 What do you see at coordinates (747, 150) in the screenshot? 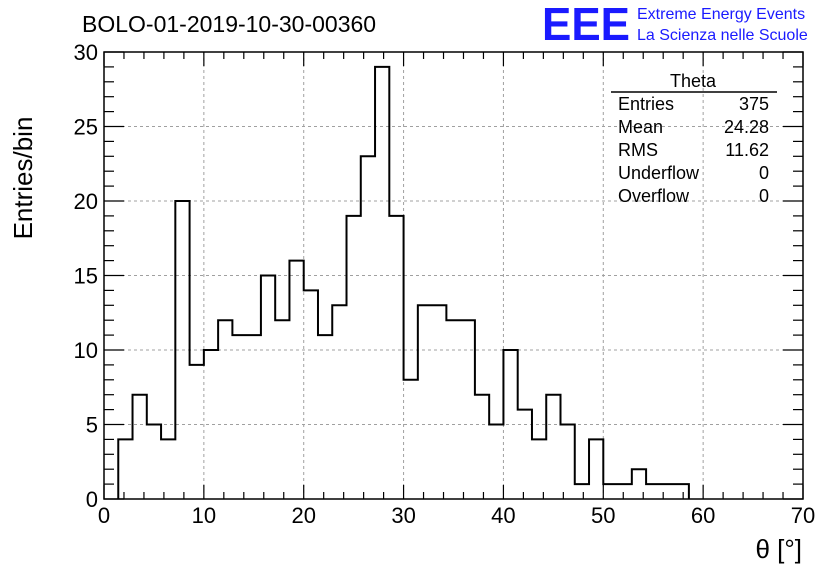
I see `stats-value: 11.62` at bounding box center [747, 150].